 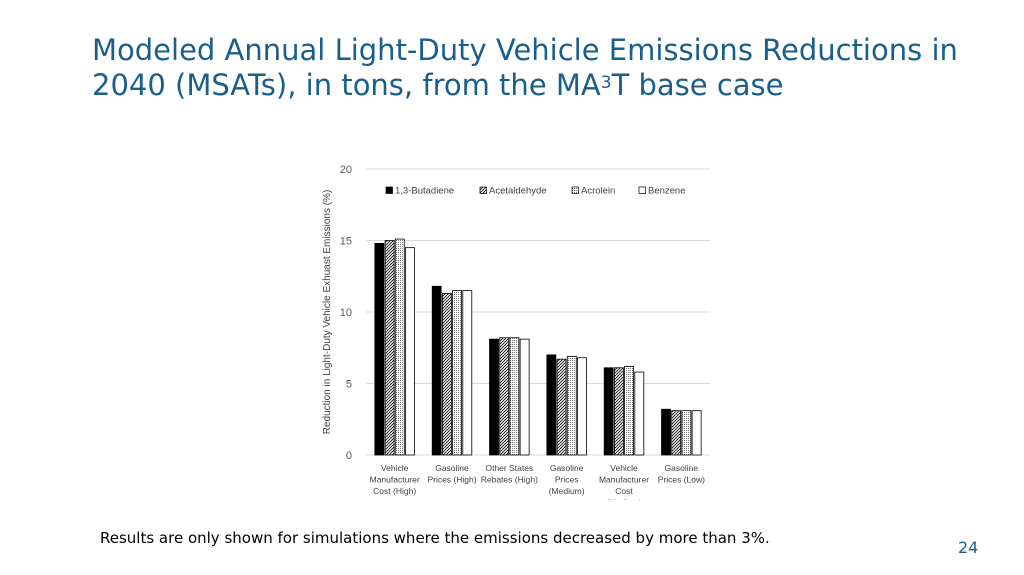 What do you see at coordinates (509, 480) in the screenshot?
I see `x-category-label: Rebates (High)` at bounding box center [509, 480].